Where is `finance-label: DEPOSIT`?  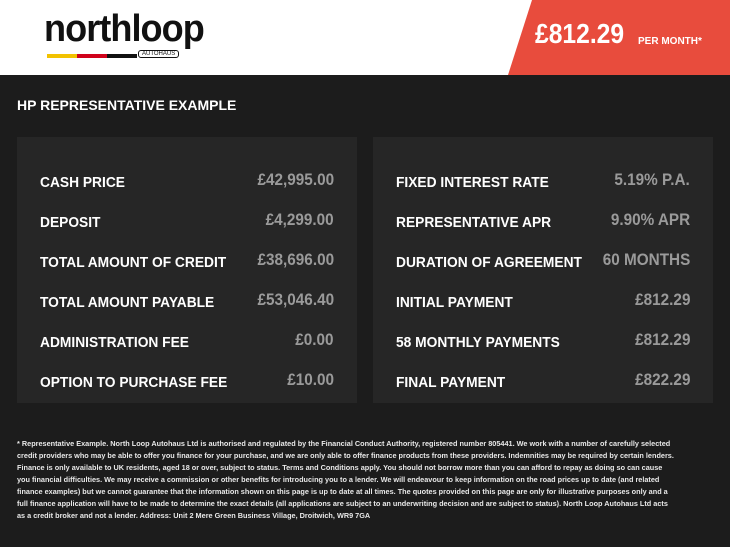 finance-label: DEPOSIT is located at coordinates (70, 223).